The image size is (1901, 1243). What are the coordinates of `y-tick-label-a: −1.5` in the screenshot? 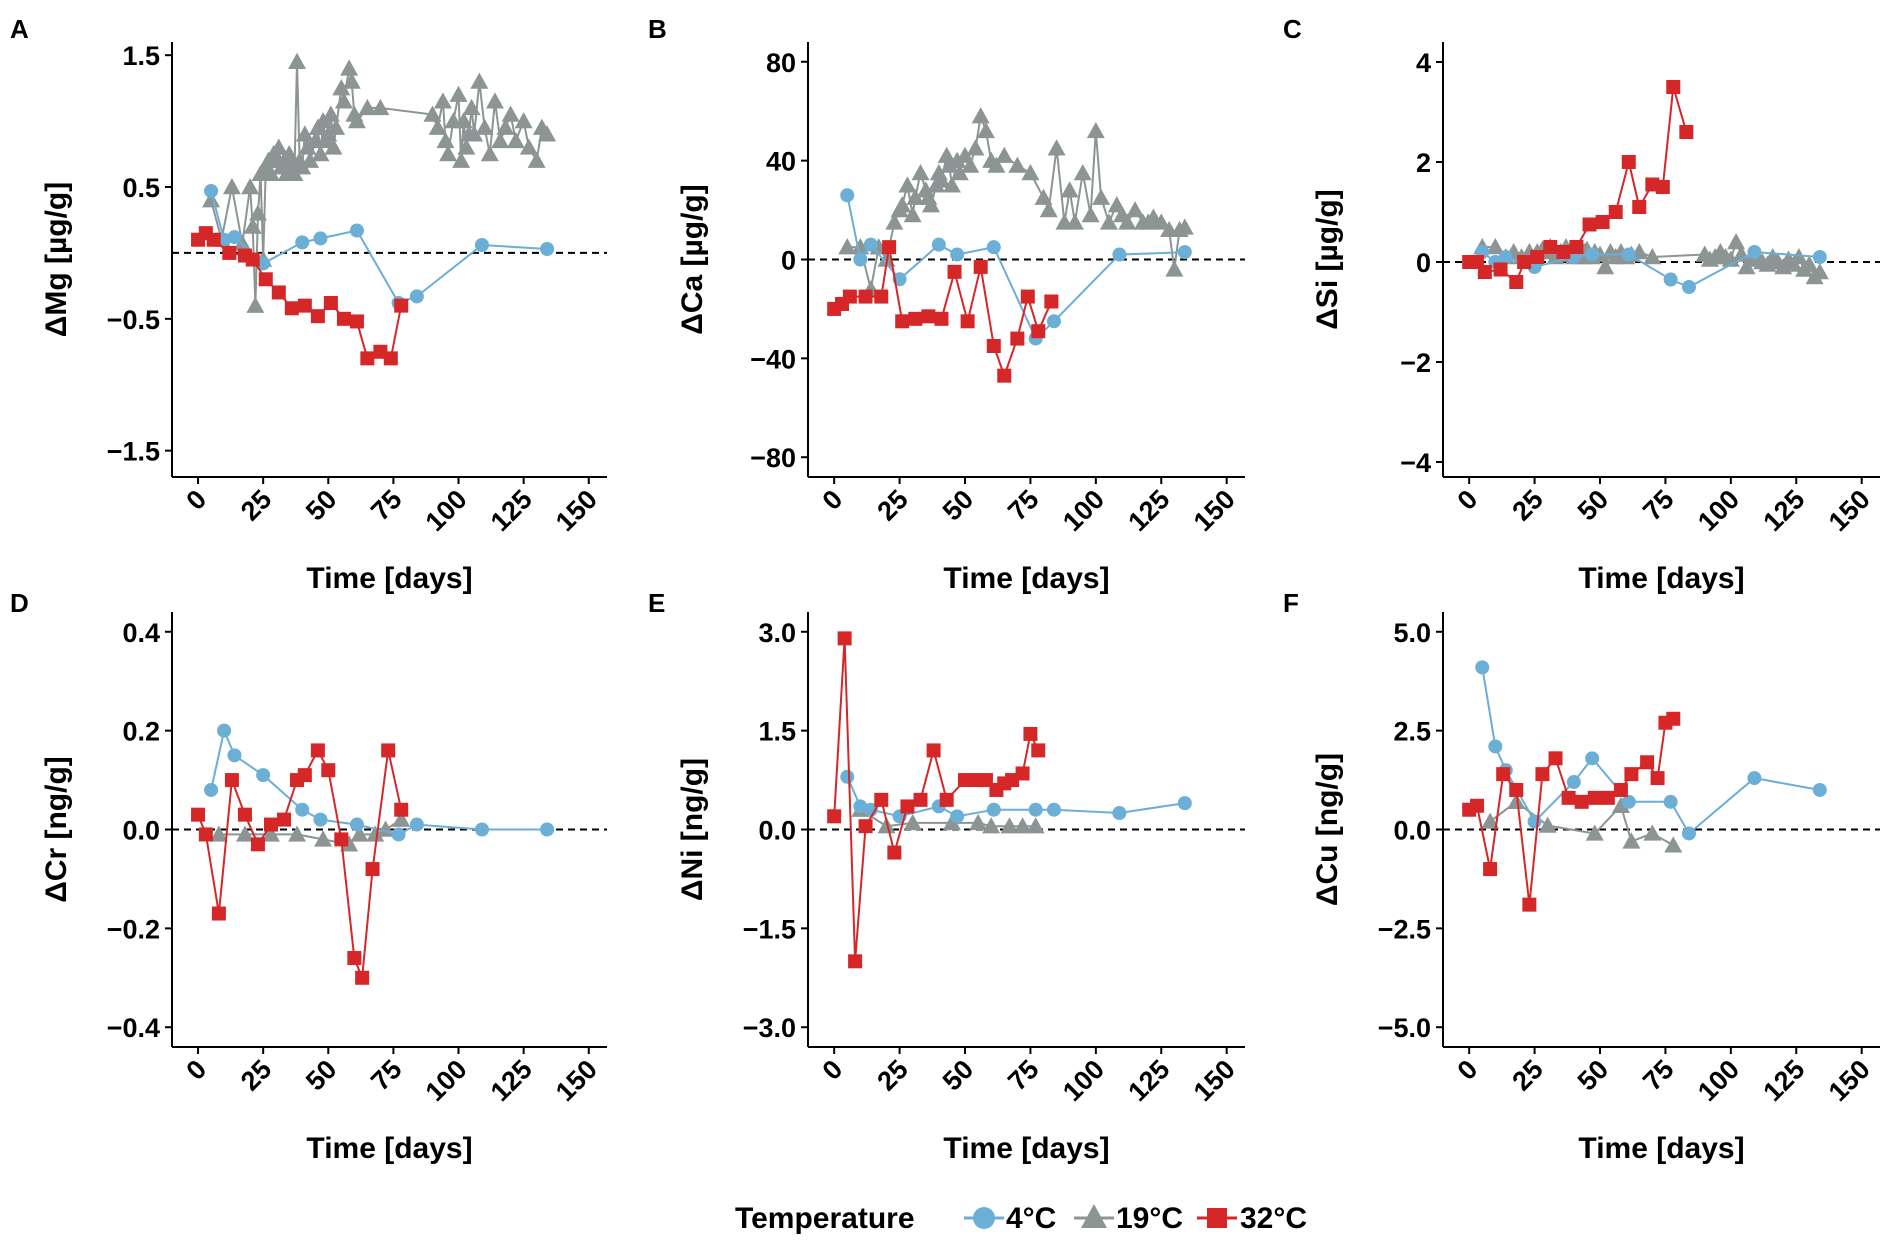 It's located at (133, 452).